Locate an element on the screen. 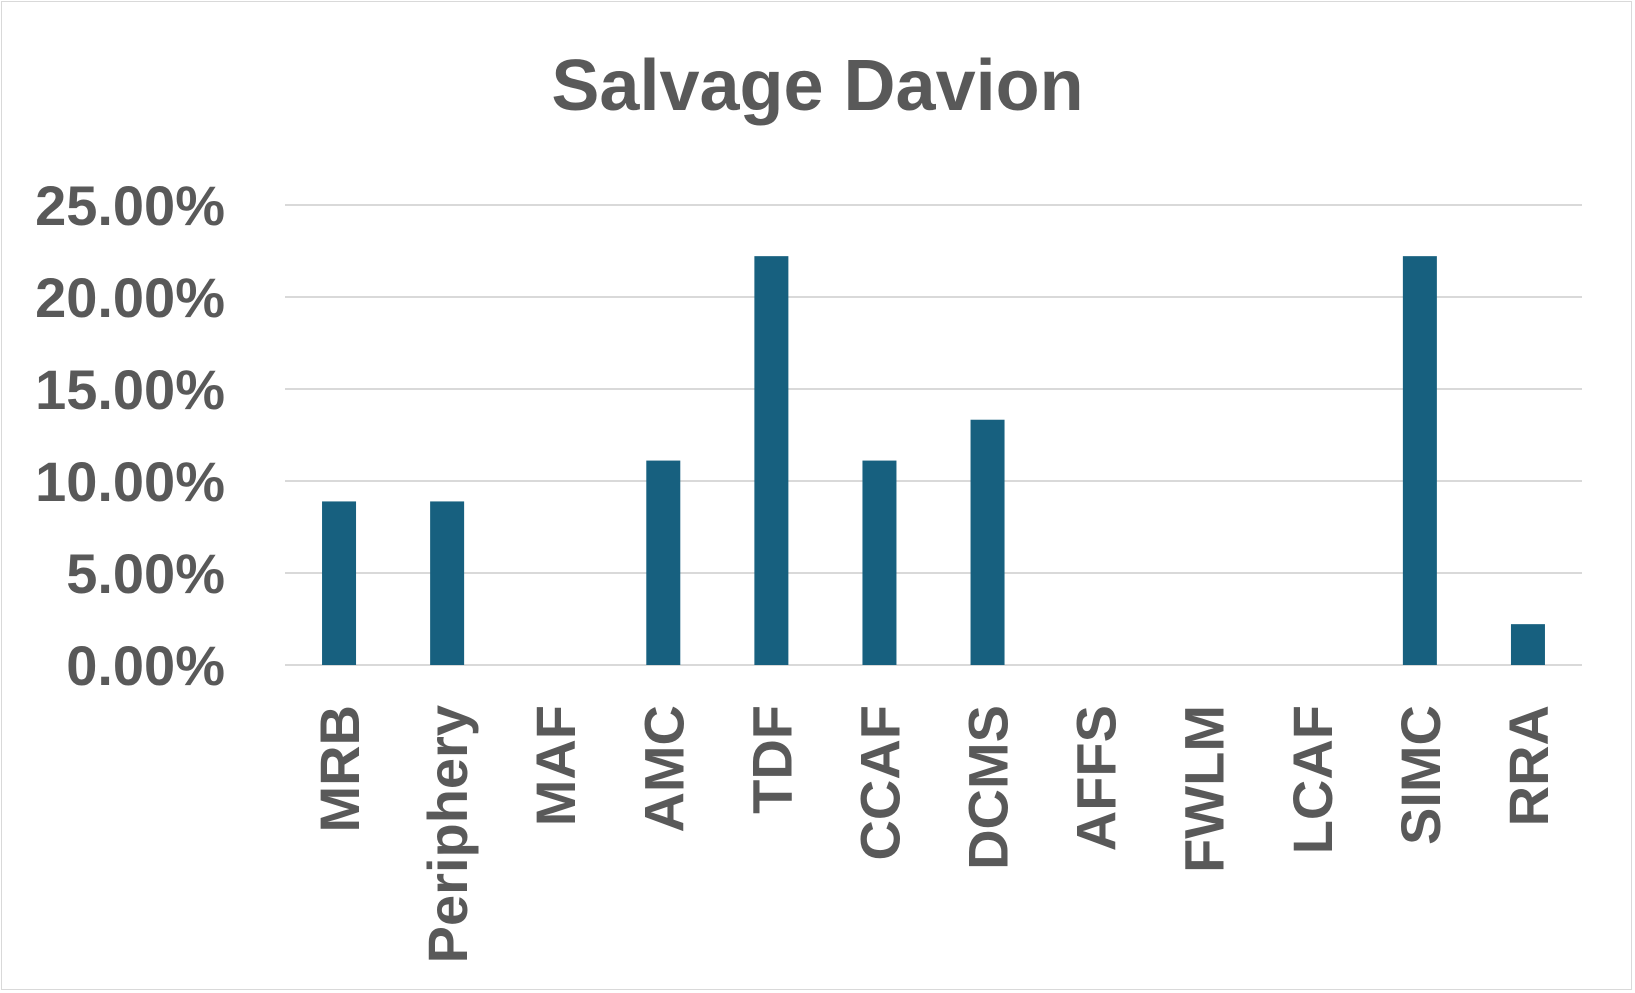 The image size is (1635, 993). x-category-label: LCAF is located at coordinates (1312, 779).